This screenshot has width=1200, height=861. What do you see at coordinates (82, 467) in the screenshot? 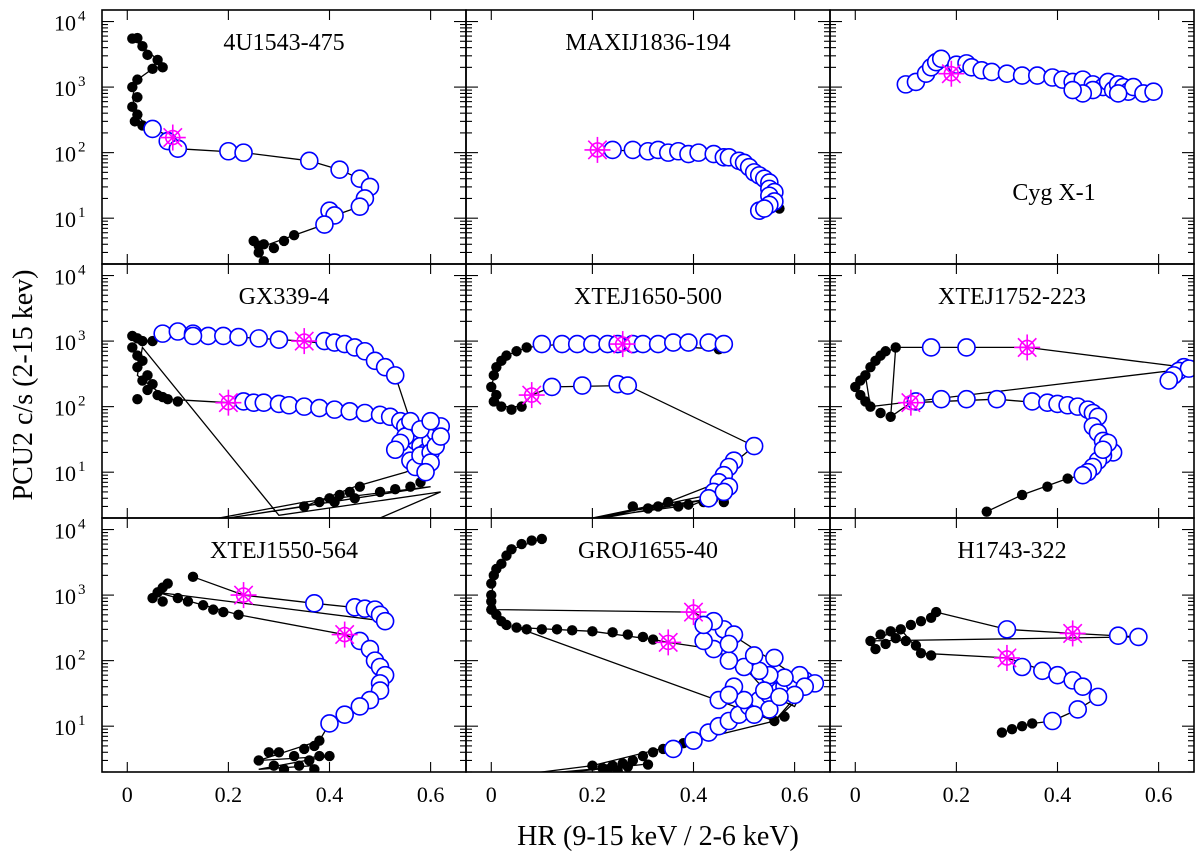
I see `y-tick-exponent: 1` at bounding box center [82, 467].